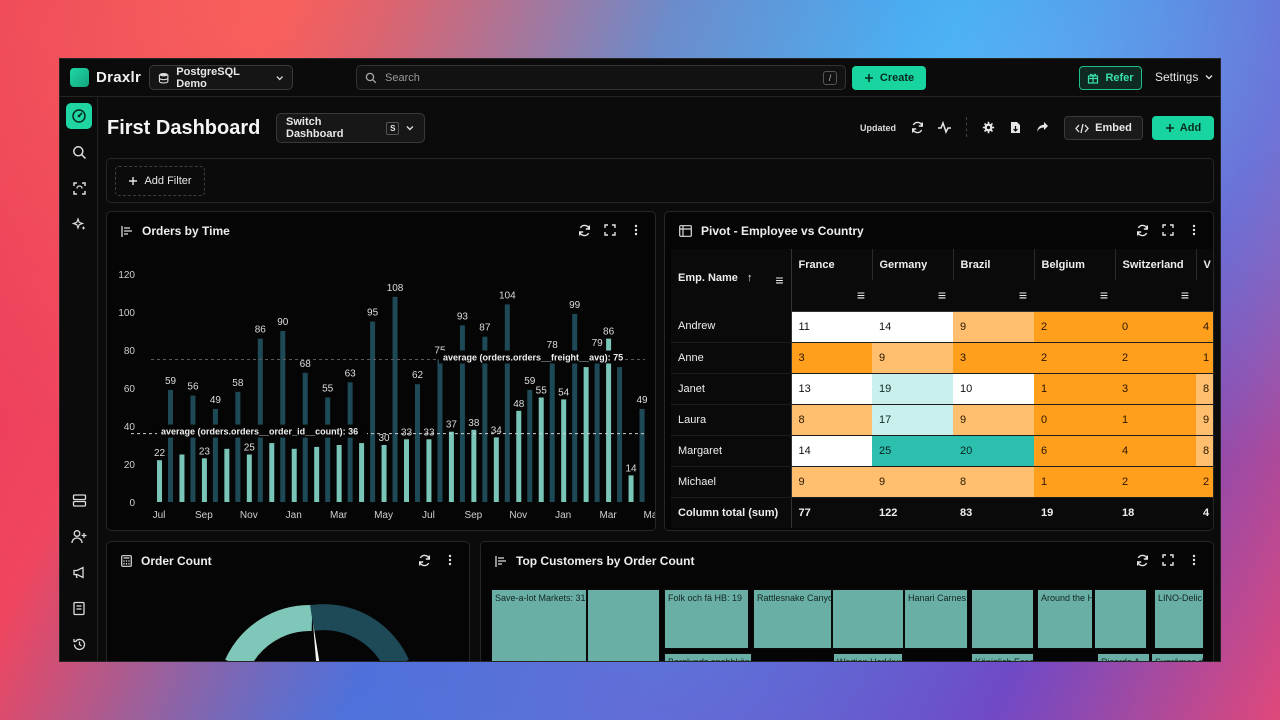  What do you see at coordinates (601, 77) in the screenshot?
I see `search-input: Search /` at bounding box center [601, 77].